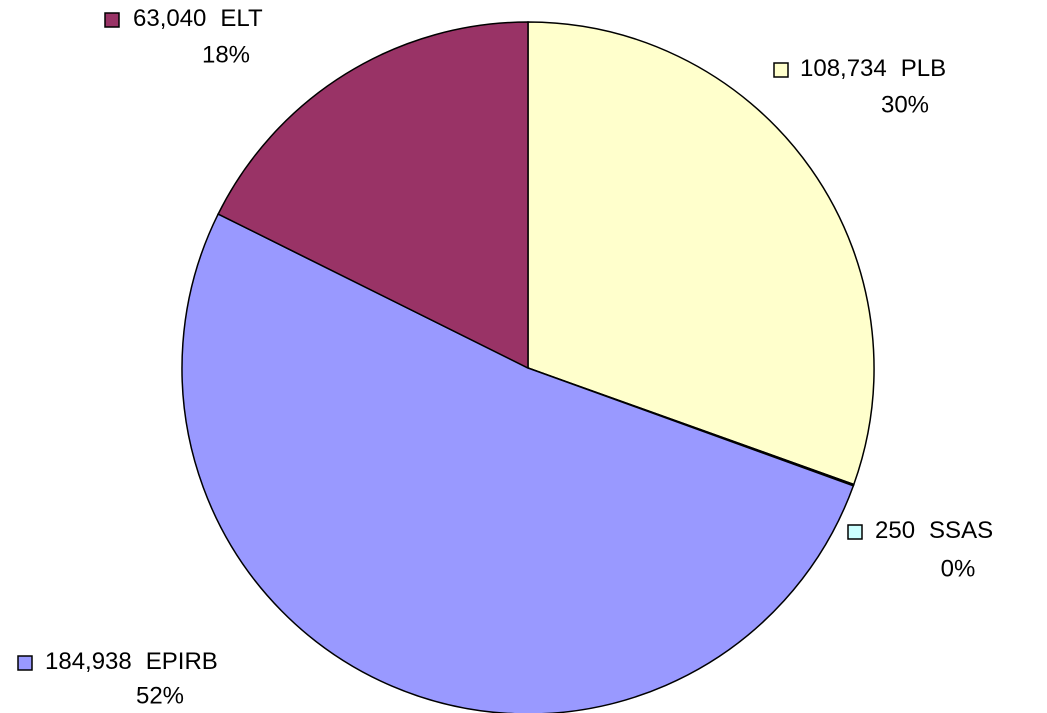  I want to click on category-label: SSAS, so click(961, 530).